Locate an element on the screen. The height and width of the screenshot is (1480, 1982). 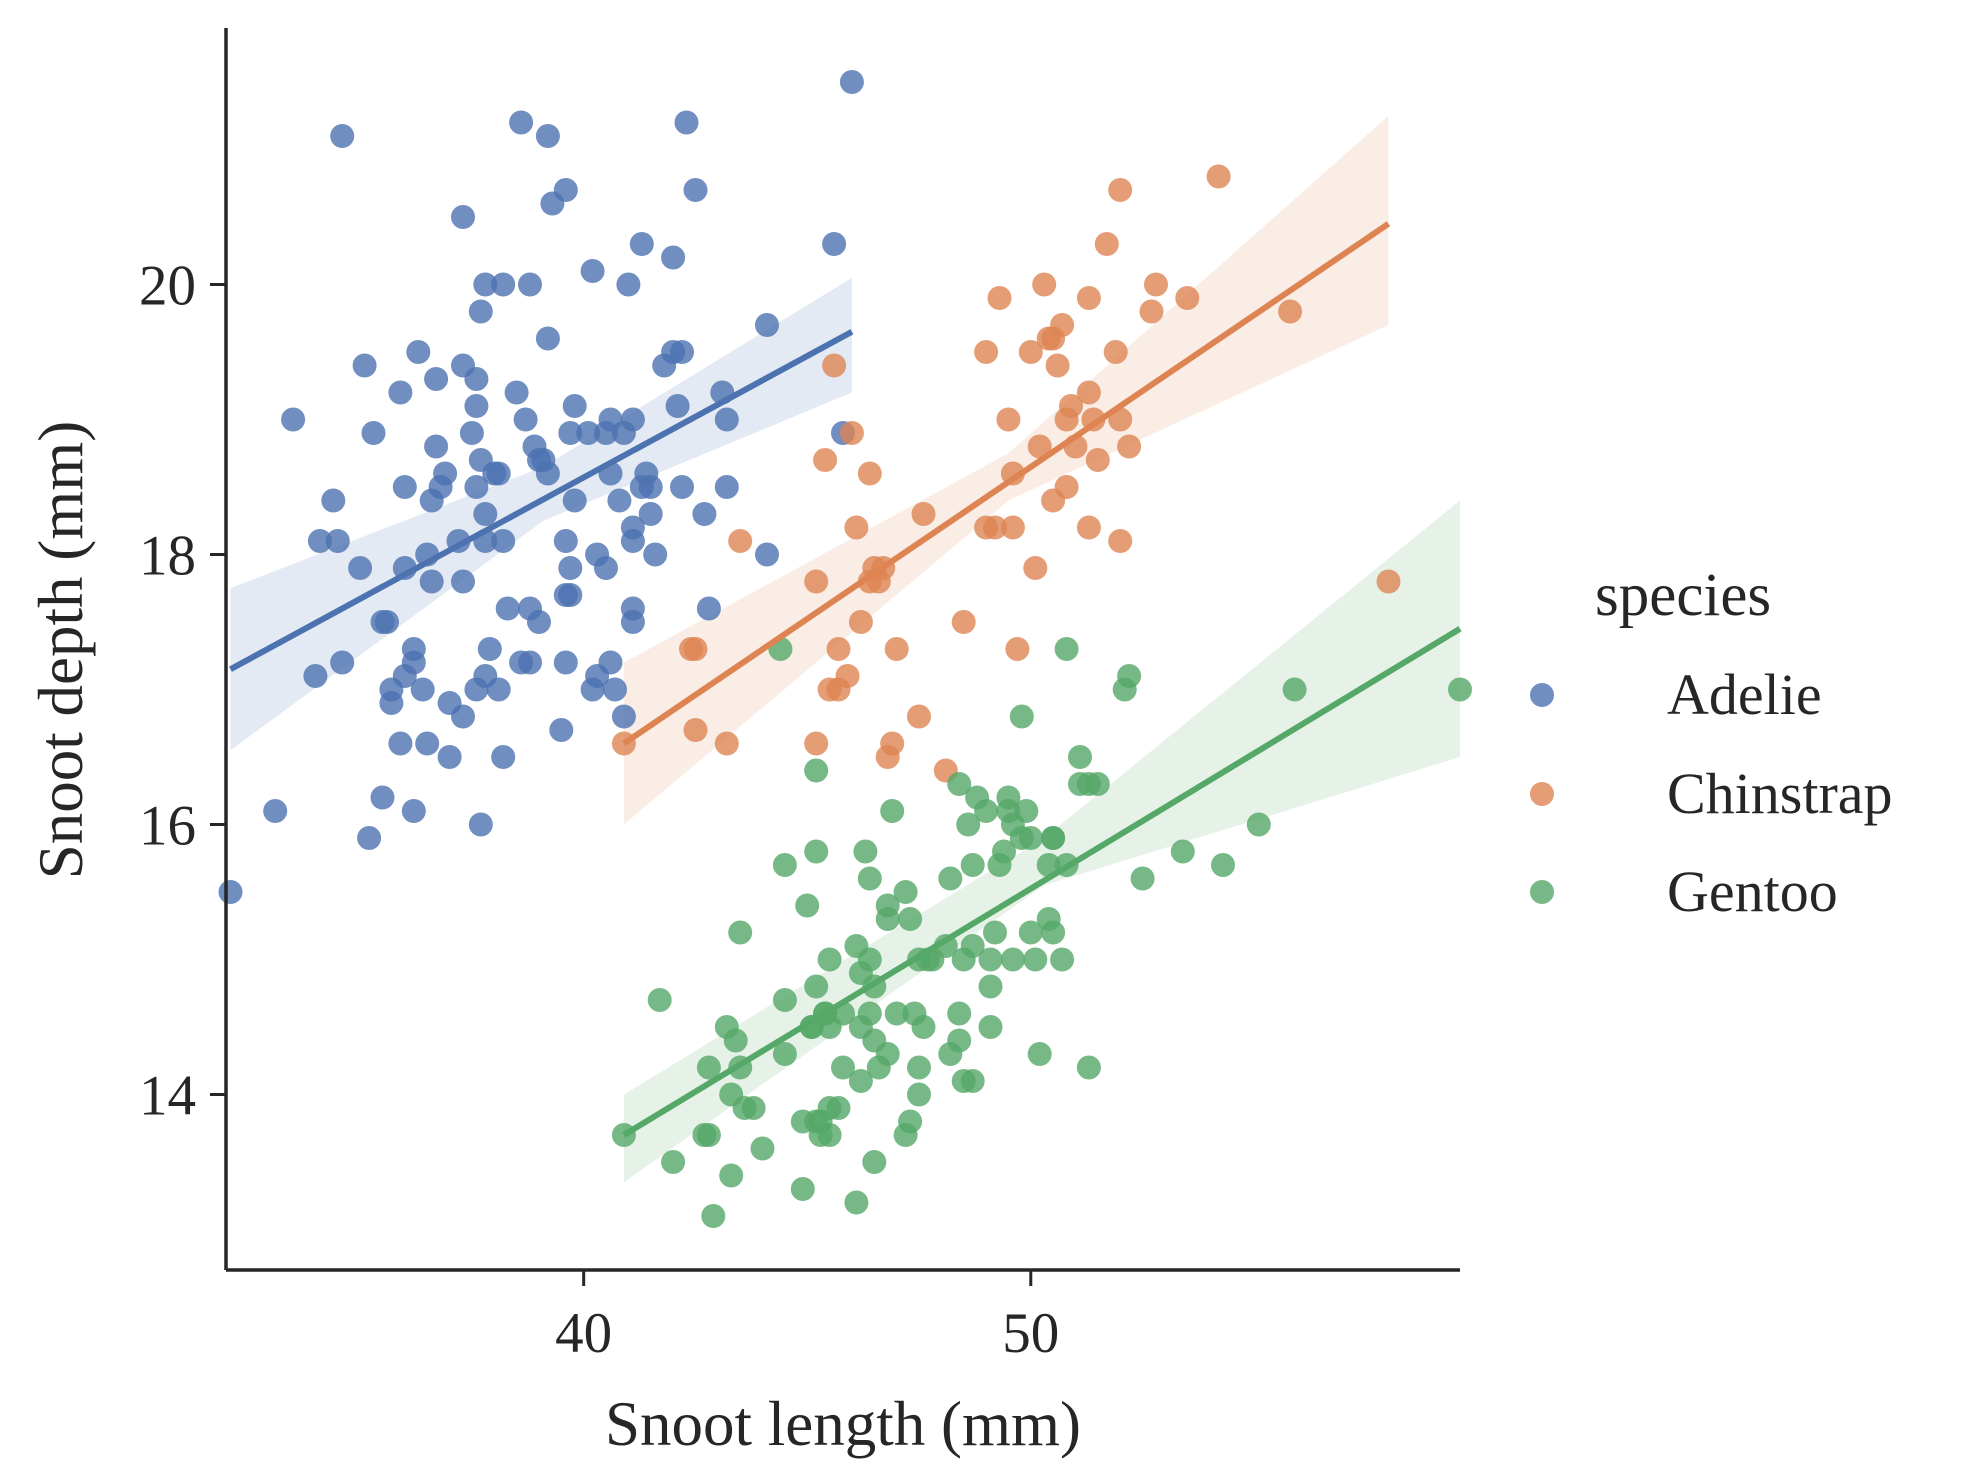
legend-marker-chinstrap is located at coordinates (1542, 794).